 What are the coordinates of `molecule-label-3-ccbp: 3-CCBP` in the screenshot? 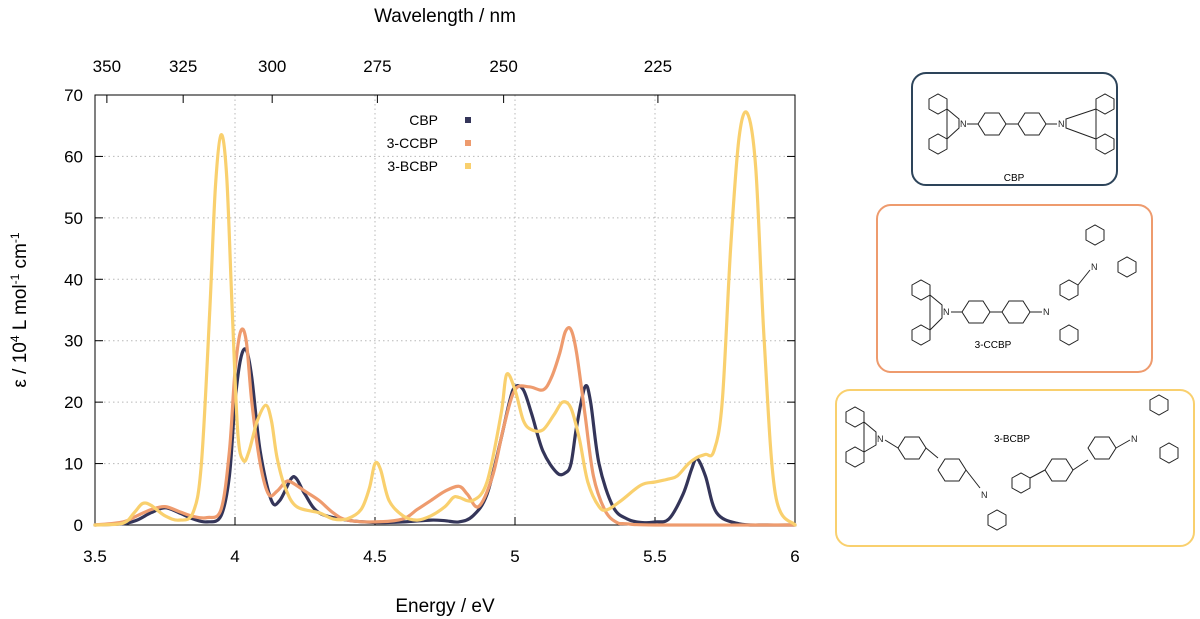 It's located at (993, 345).